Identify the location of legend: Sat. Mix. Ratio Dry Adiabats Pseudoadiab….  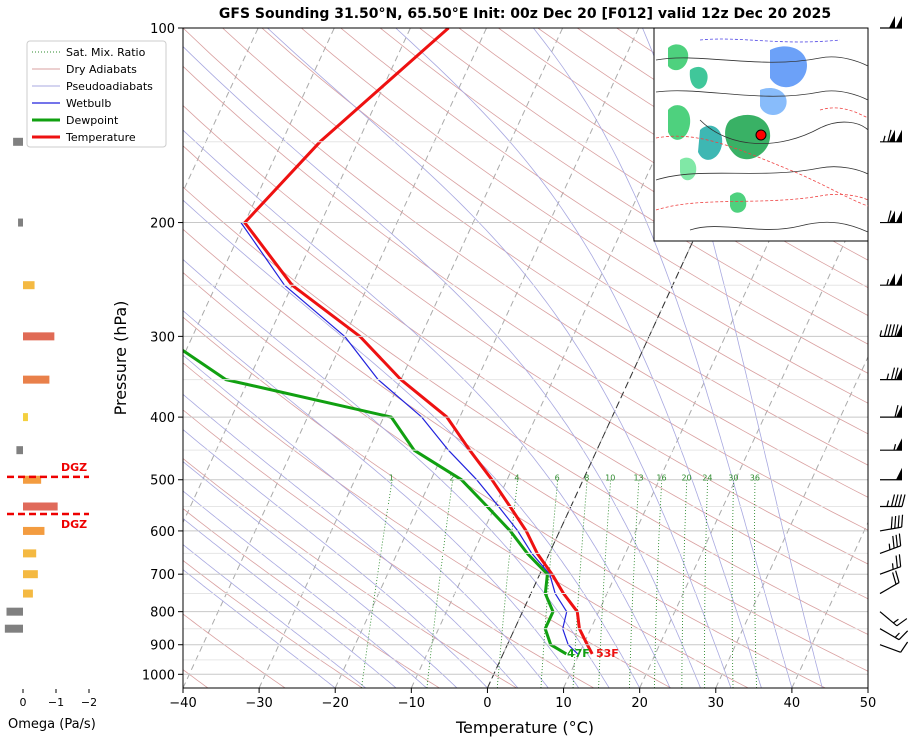
(96, 94).